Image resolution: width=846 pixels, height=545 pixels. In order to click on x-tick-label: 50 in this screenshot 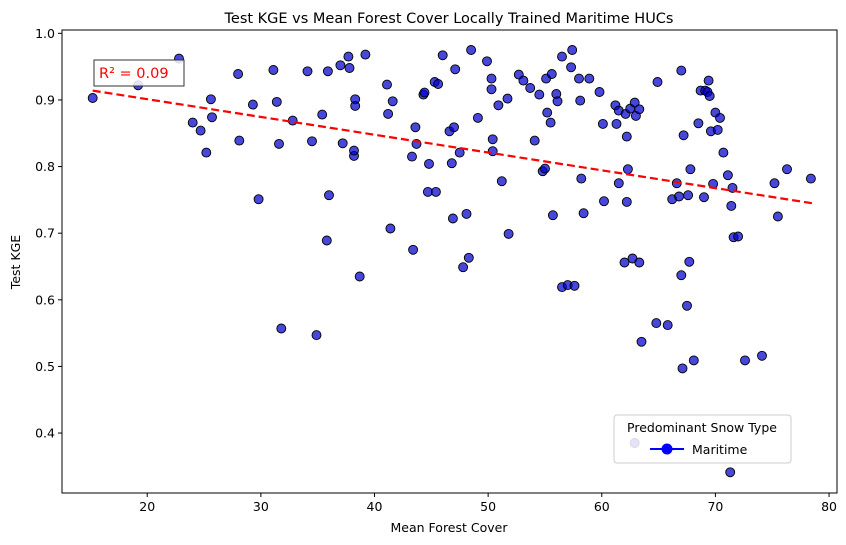, I will do `click(488, 506)`.